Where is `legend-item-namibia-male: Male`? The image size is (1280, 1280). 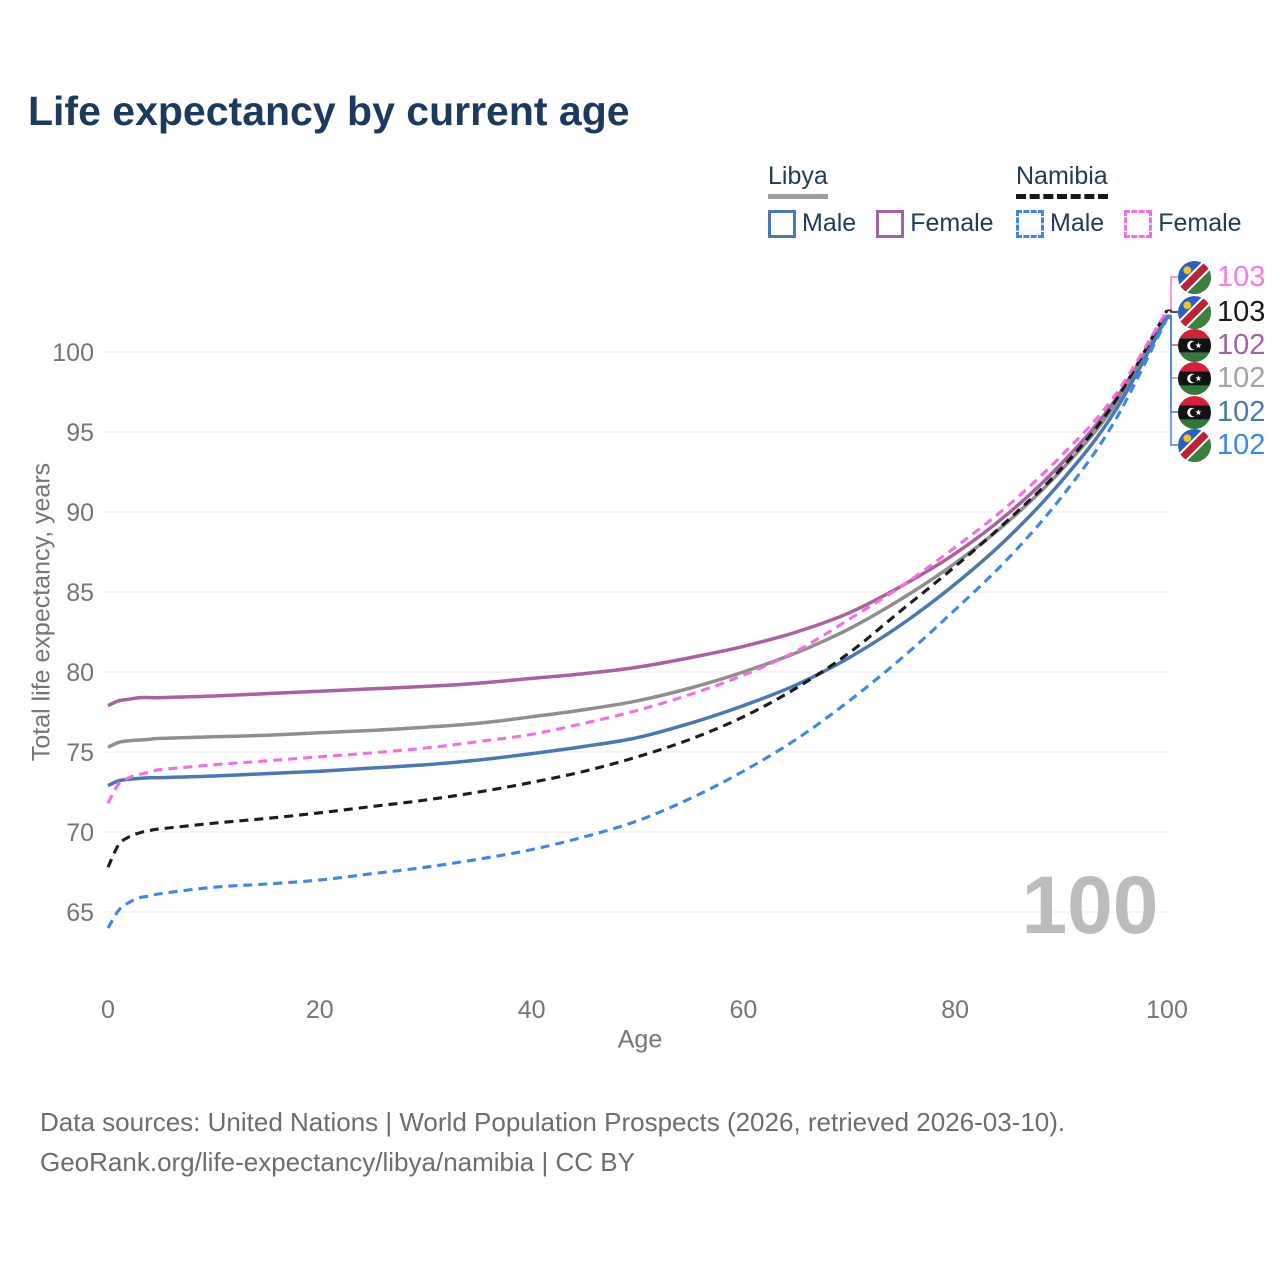 legend-item-namibia-male: Male is located at coordinates (1060, 223).